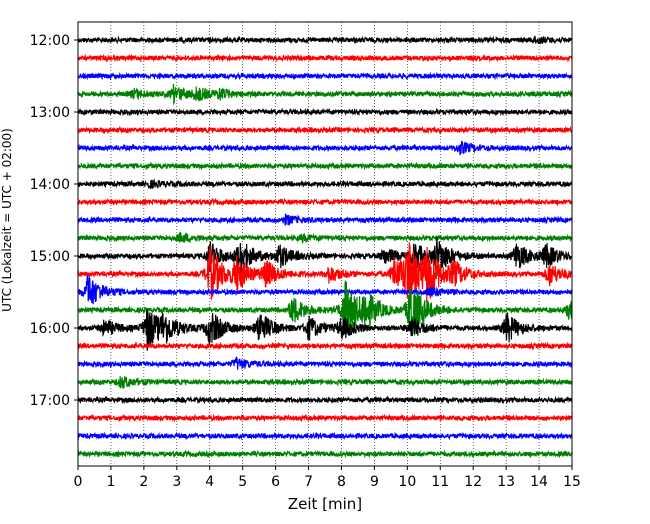  I want to click on y-tick-label: 17:00, so click(50, 401).